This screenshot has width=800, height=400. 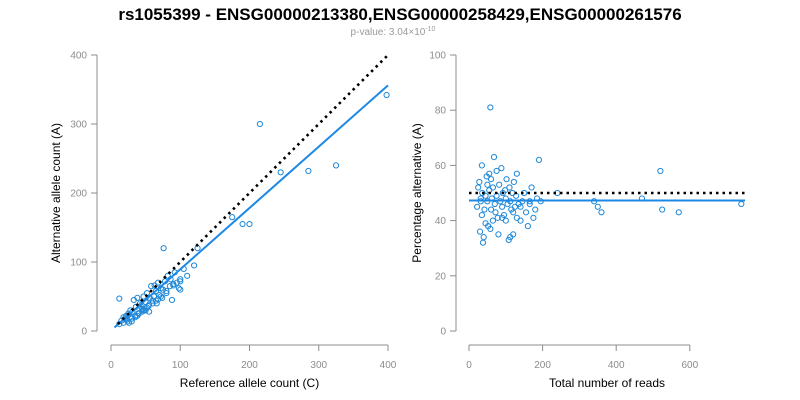 I want to click on x-tick-label: 100, so click(x=180, y=365).